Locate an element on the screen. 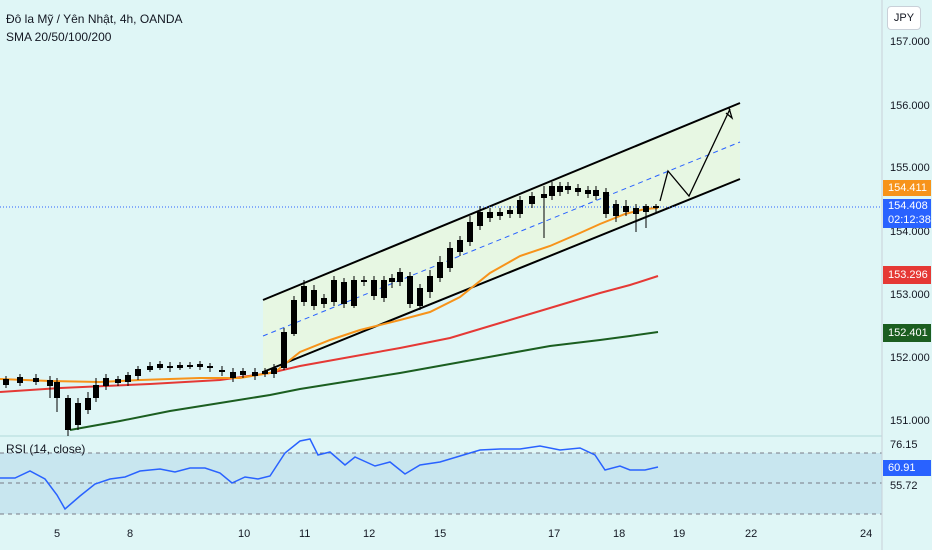 The width and height of the screenshot is (932, 550). time-tick: 12 is located at coordinates (369, 534).